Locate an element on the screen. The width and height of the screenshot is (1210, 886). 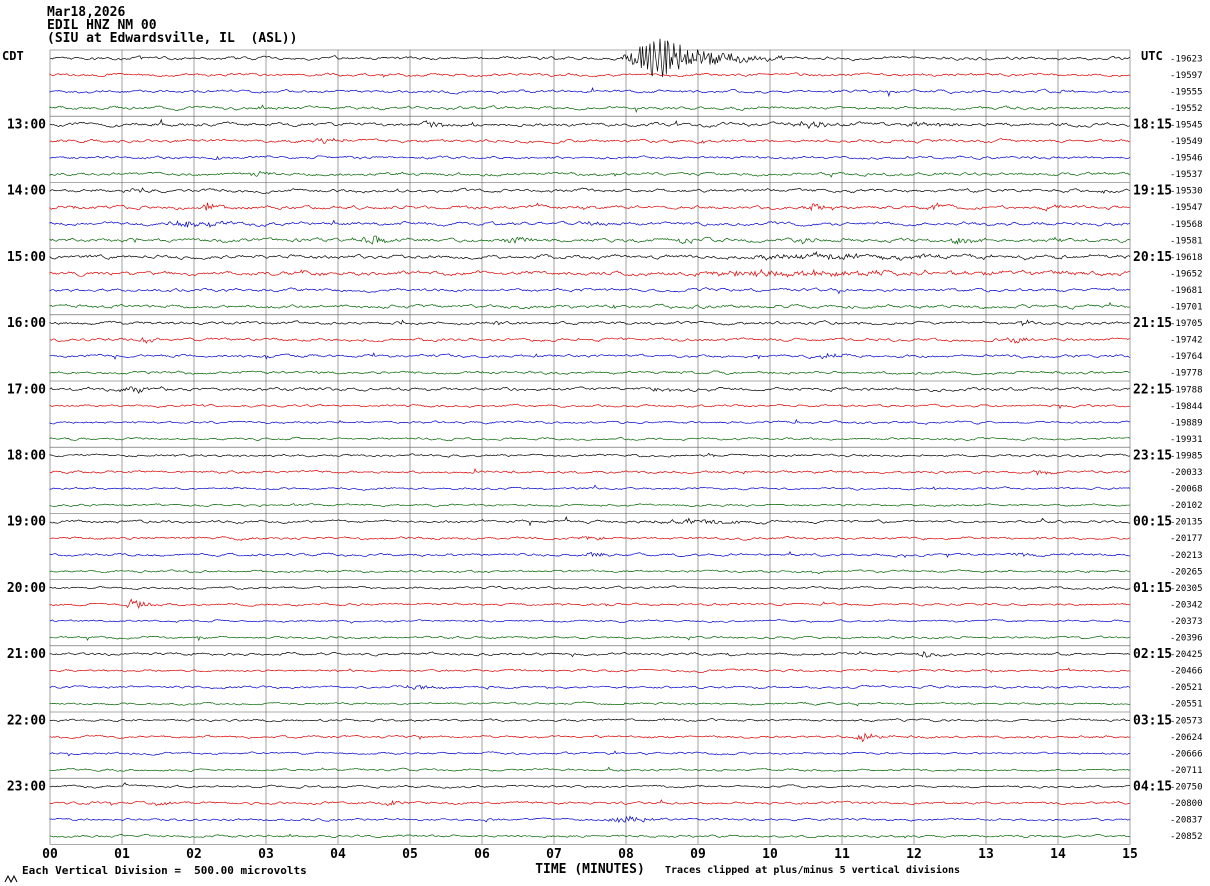
trace-offset-label: -19788 is located at coordinates (1186, 390).